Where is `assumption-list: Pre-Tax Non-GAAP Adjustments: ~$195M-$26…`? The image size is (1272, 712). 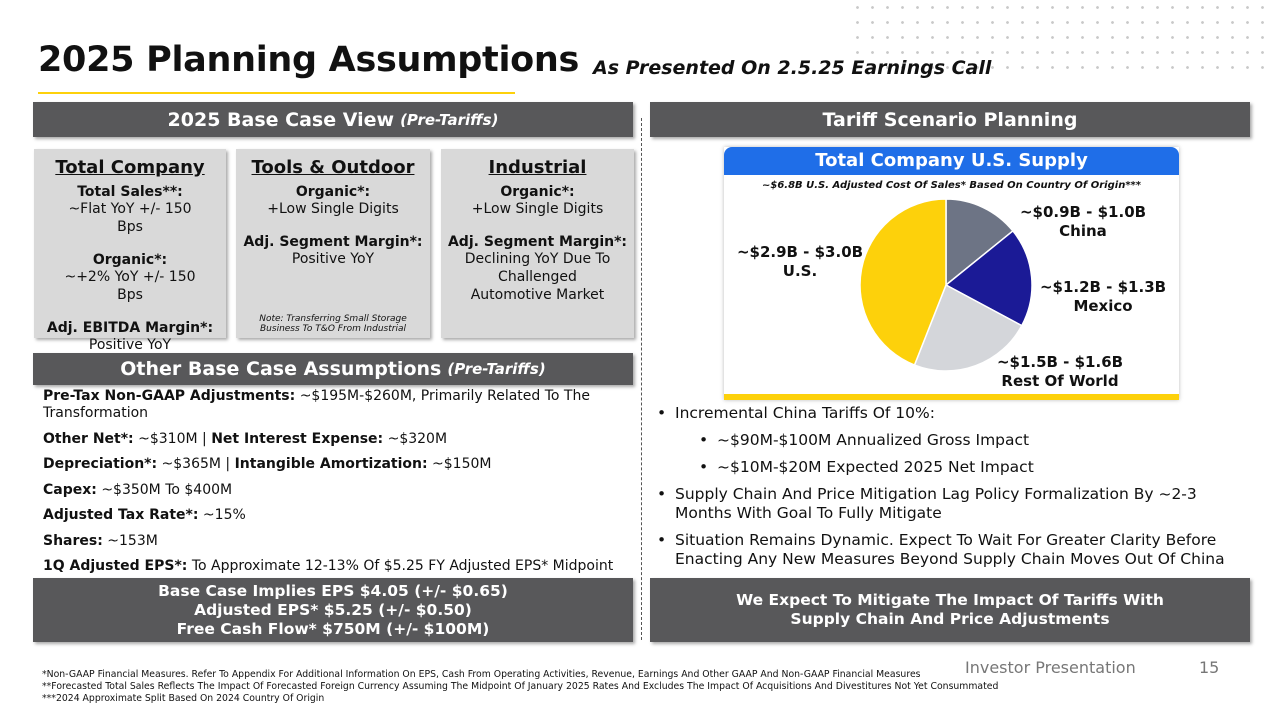
assumption-list: Pre-Tax Non-GAAP Adjustments: ~$195M-$26… is located at coordinates (333, 486).